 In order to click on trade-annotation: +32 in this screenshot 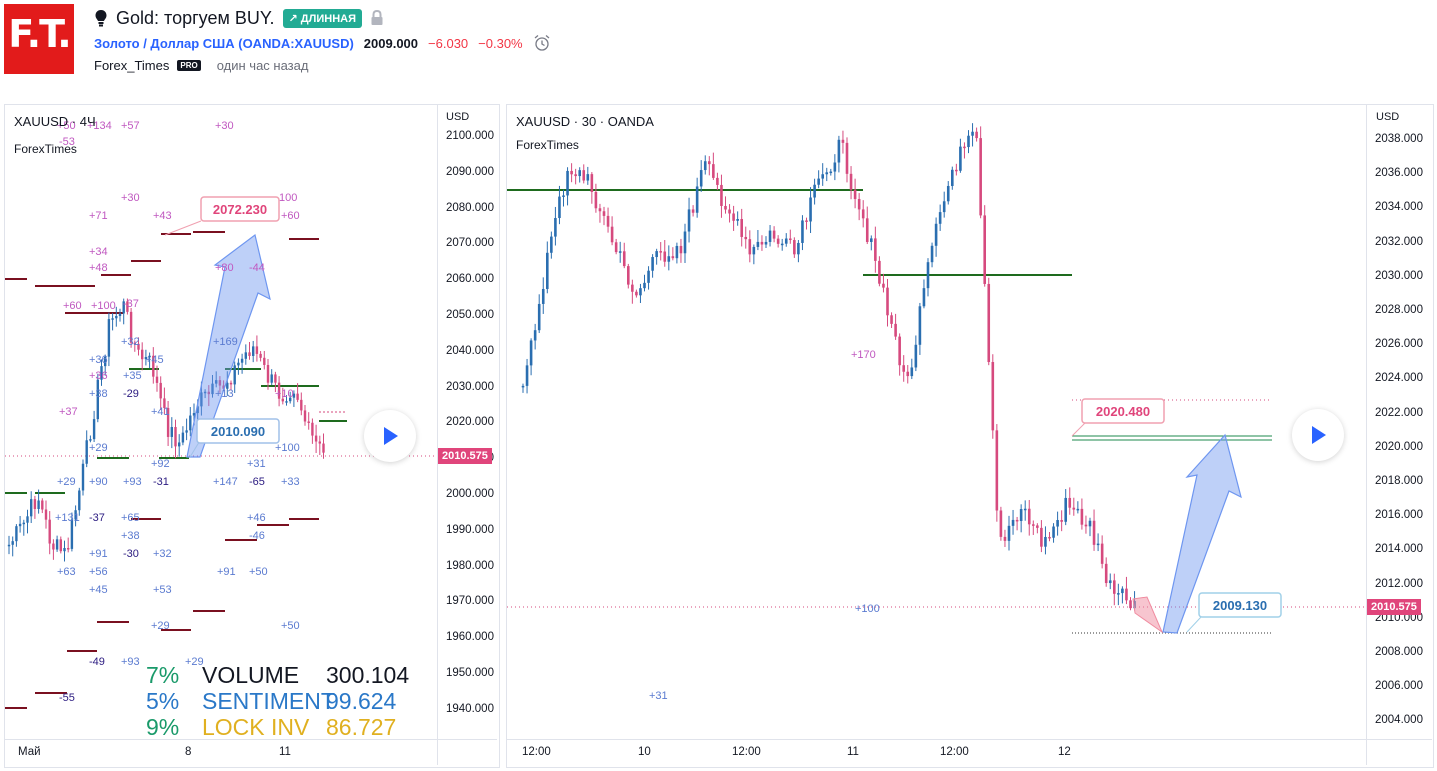, I will do `click(130, 342)`.